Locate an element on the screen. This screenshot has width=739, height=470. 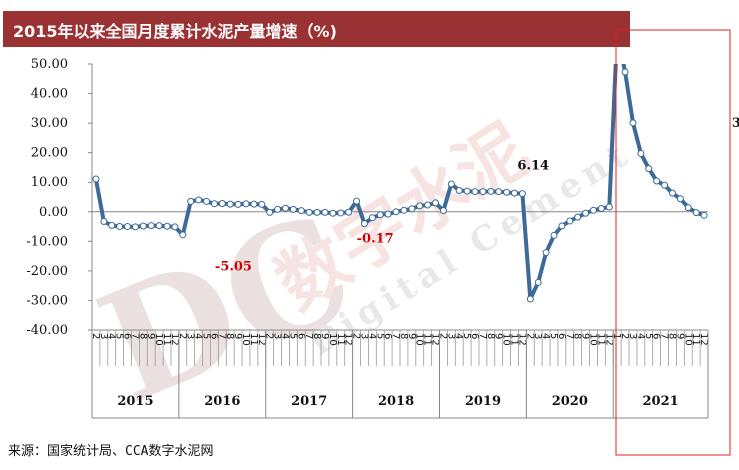
y-tick-label: -30.00 is located at coordinates (47, 300).